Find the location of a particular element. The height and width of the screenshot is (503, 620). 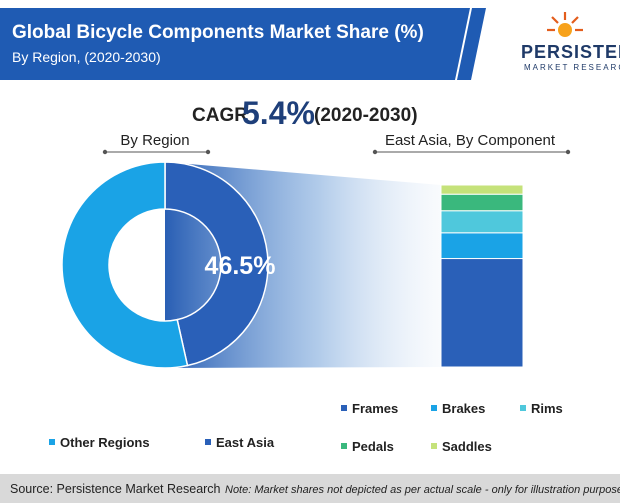

legend-label-frames: Frames is located at coordinates (375, 408).